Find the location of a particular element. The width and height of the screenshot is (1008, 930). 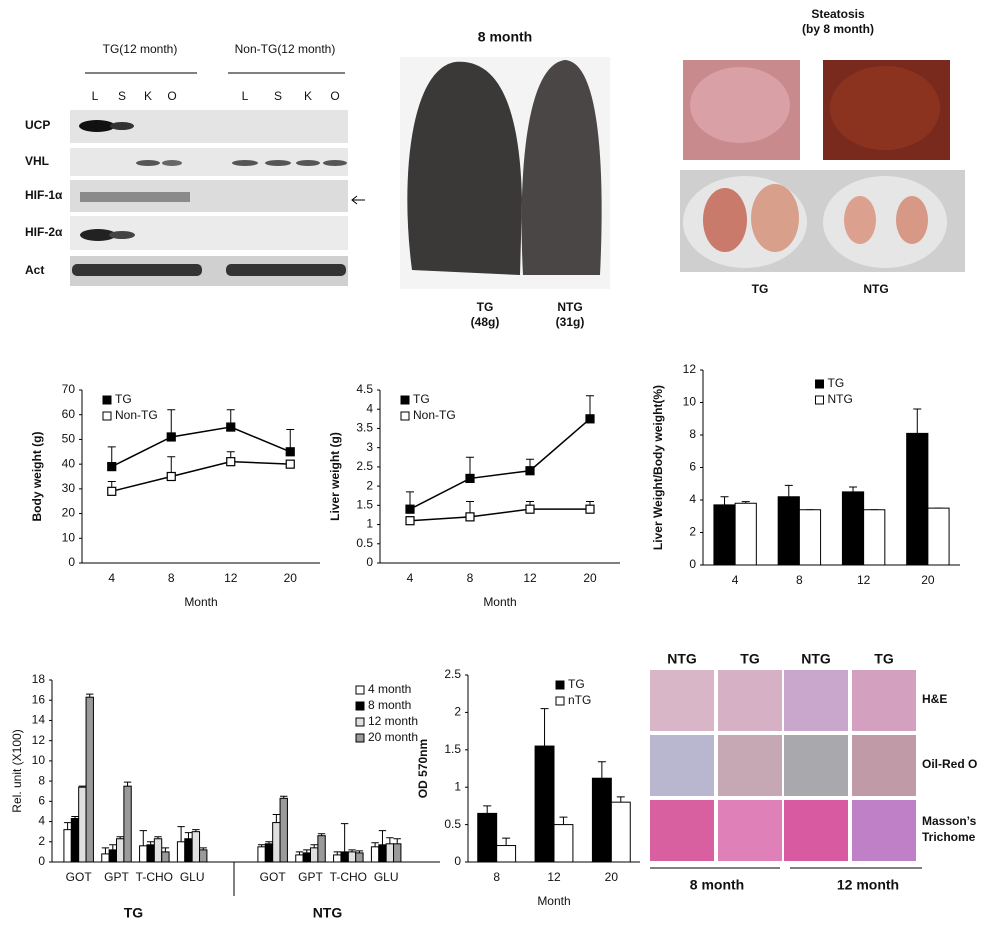

y-tick-label: 50 is located at coordinates (69, 439).